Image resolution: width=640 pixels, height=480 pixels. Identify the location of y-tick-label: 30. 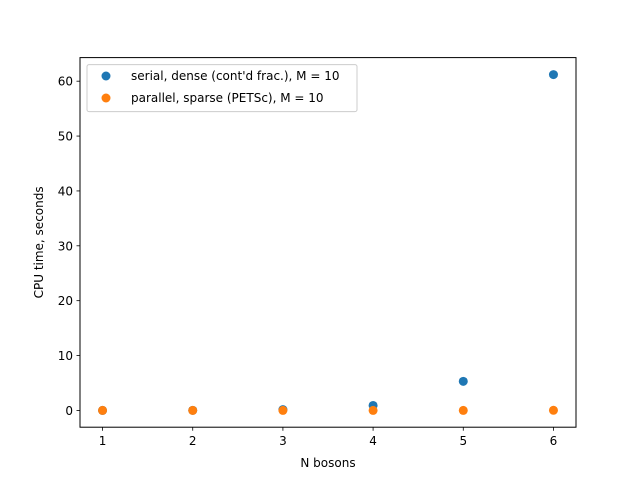
(65, 246).